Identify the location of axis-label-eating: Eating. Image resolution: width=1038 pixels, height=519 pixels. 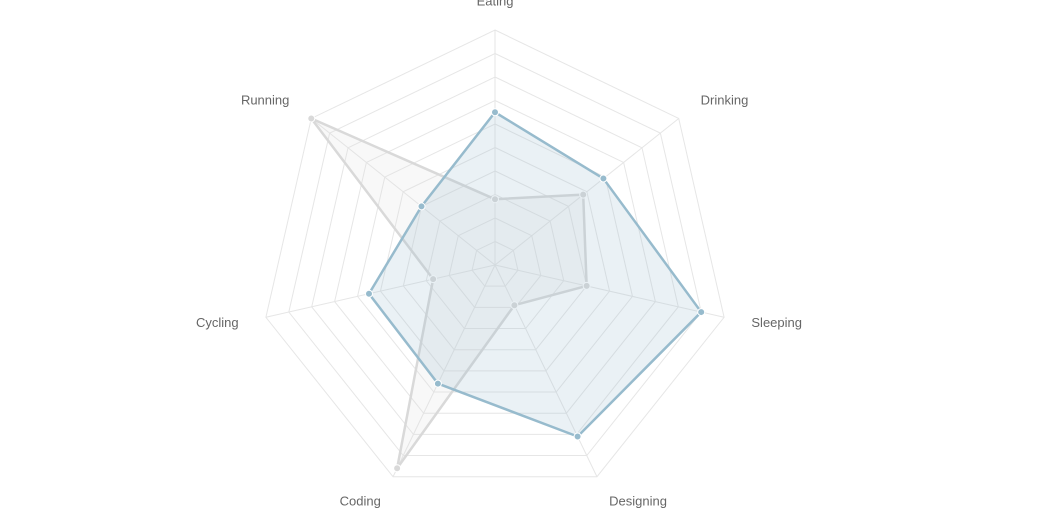
(495, 4).